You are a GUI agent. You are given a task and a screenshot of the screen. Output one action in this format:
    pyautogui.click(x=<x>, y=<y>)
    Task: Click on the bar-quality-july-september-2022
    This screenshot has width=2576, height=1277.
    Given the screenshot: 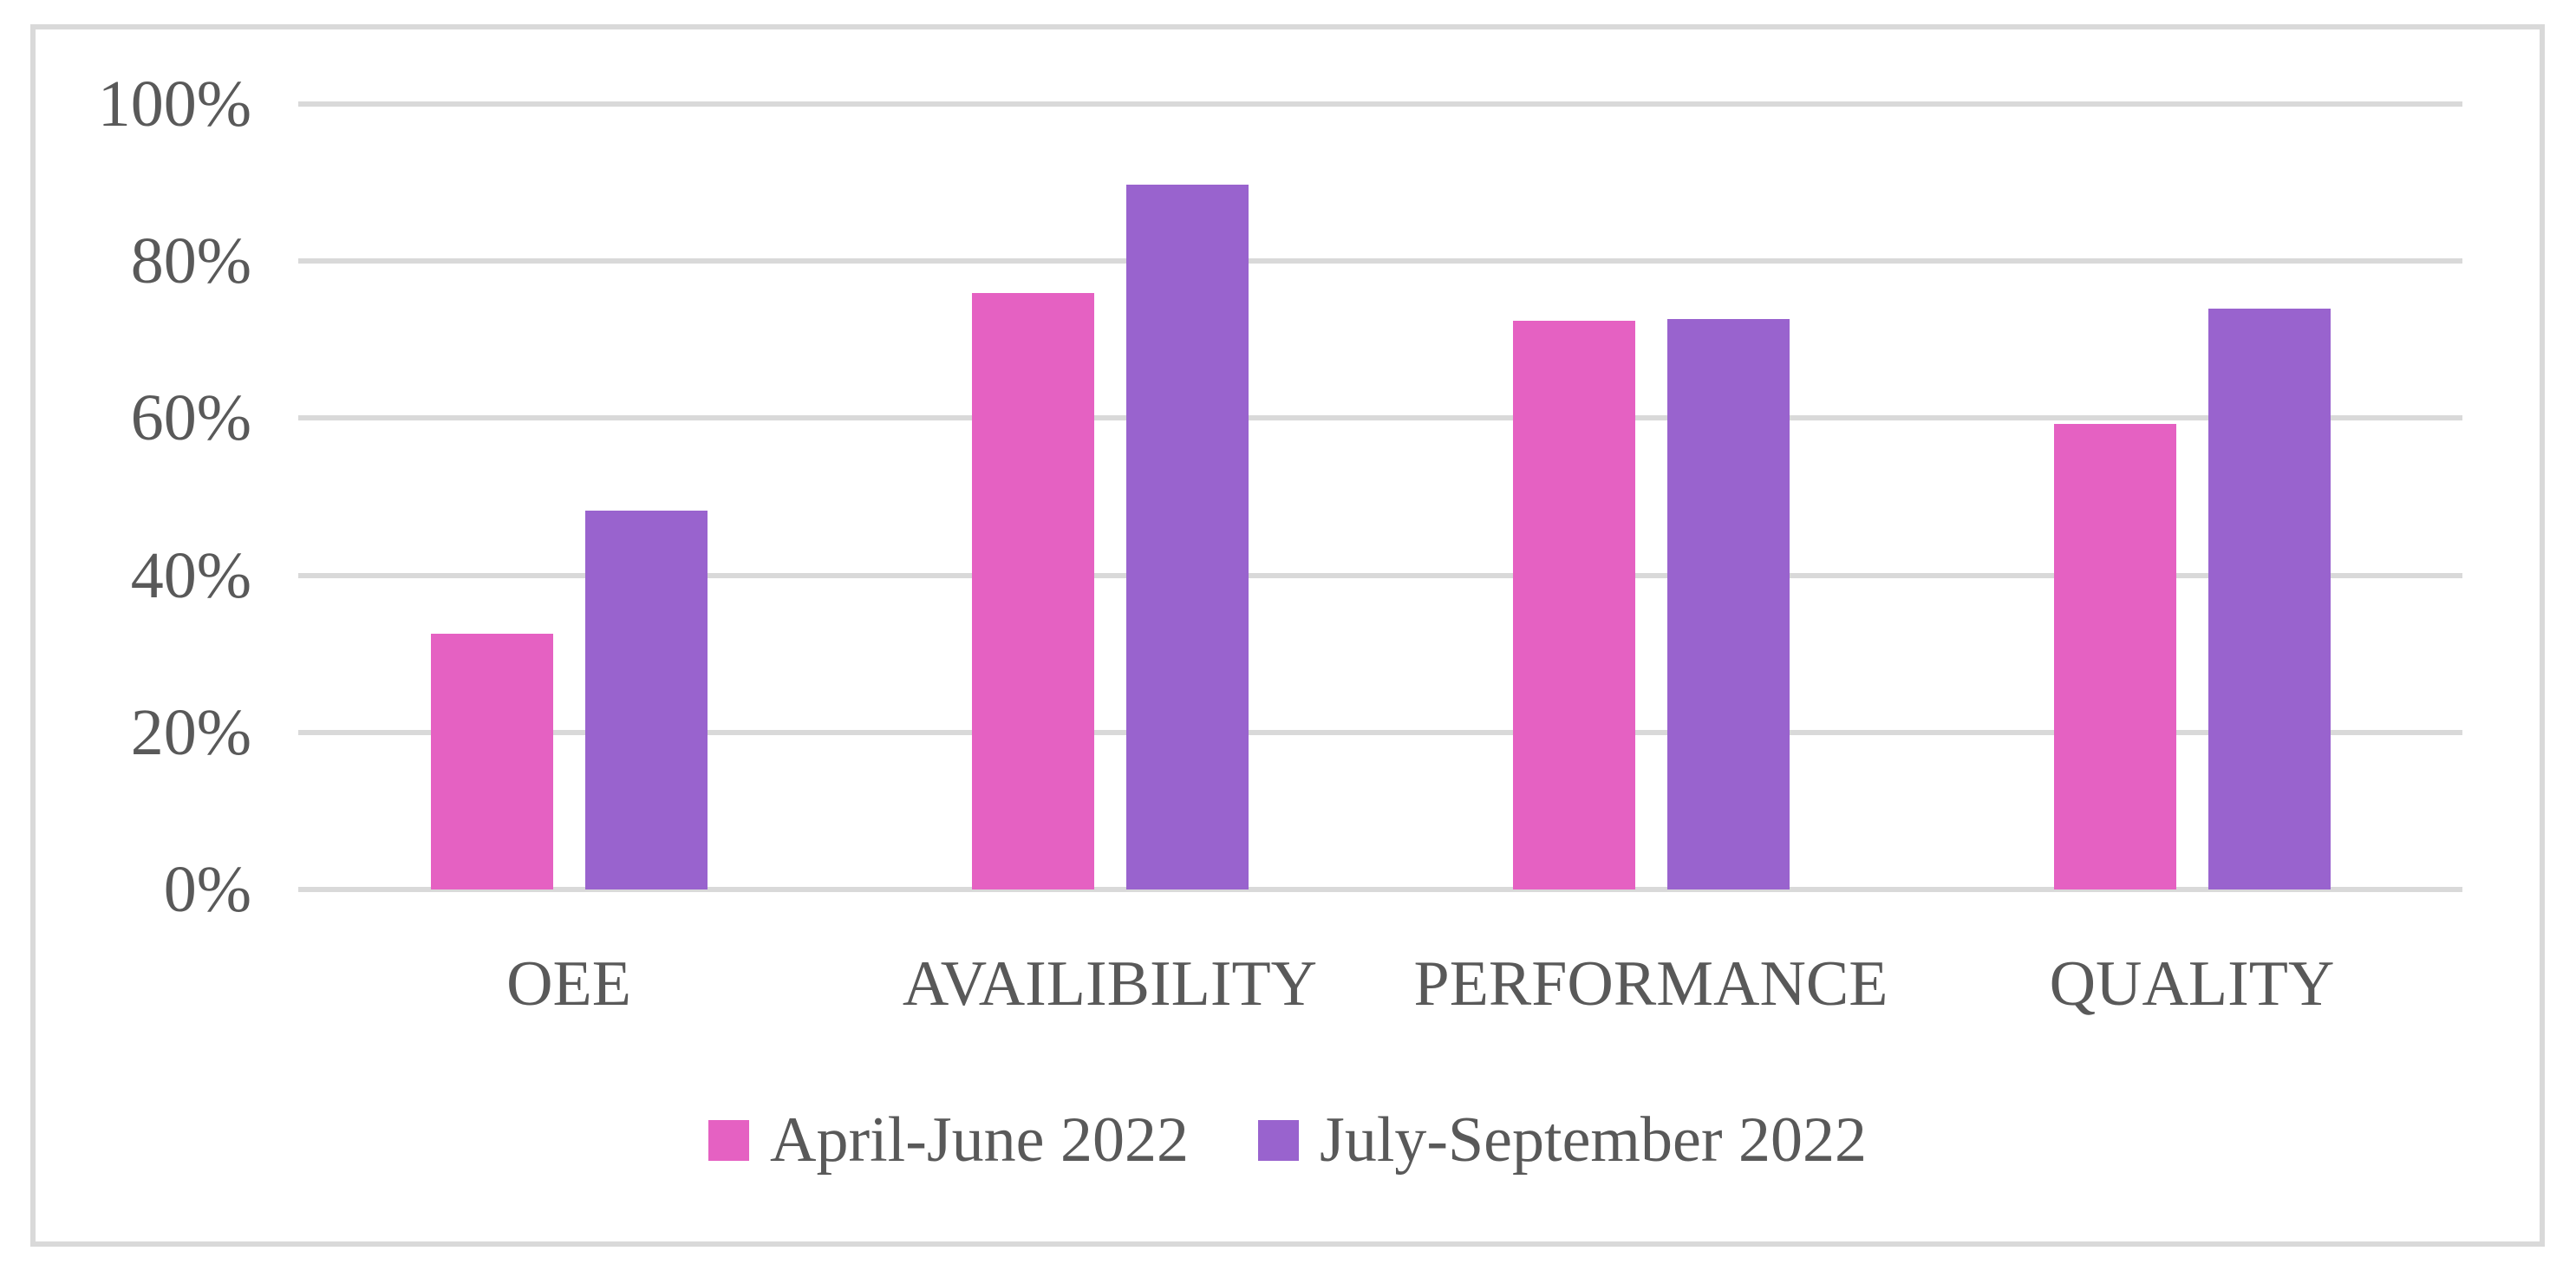 What is the action you would take?
    pyautogui.click(x=2270, y=599)
    